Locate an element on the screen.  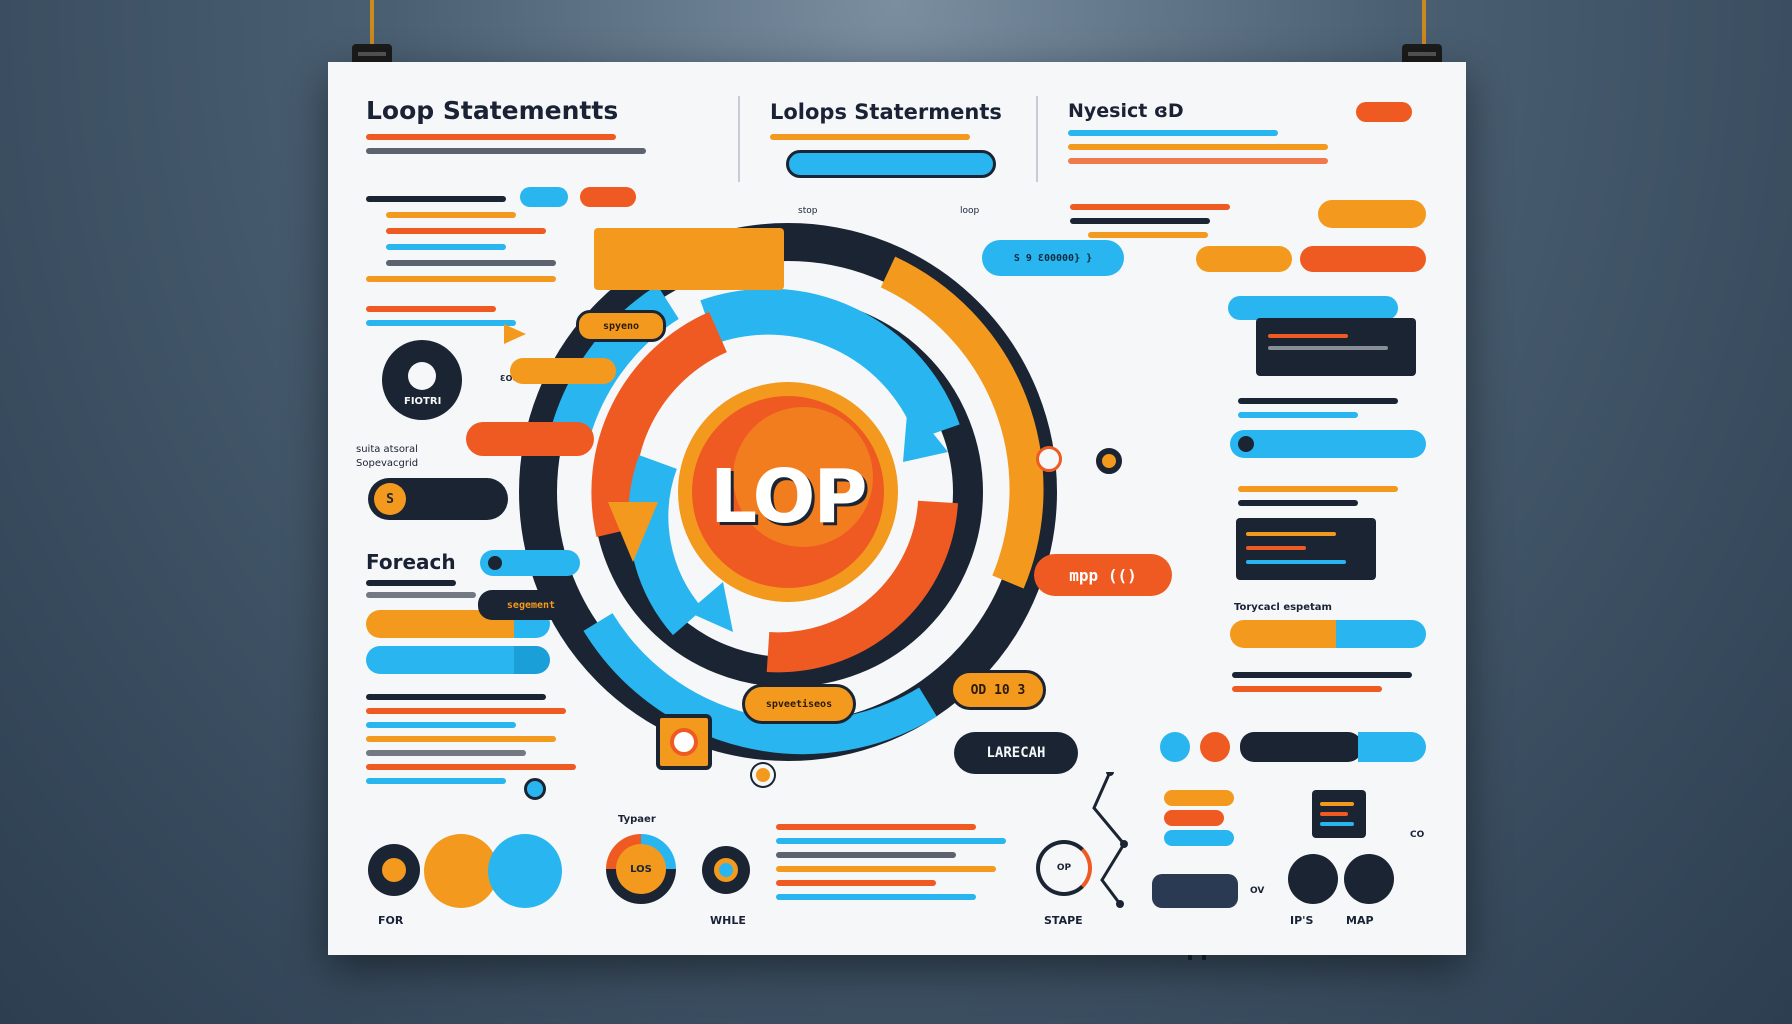
loop-arc-blue-outer is located at coordinates (760, 684).